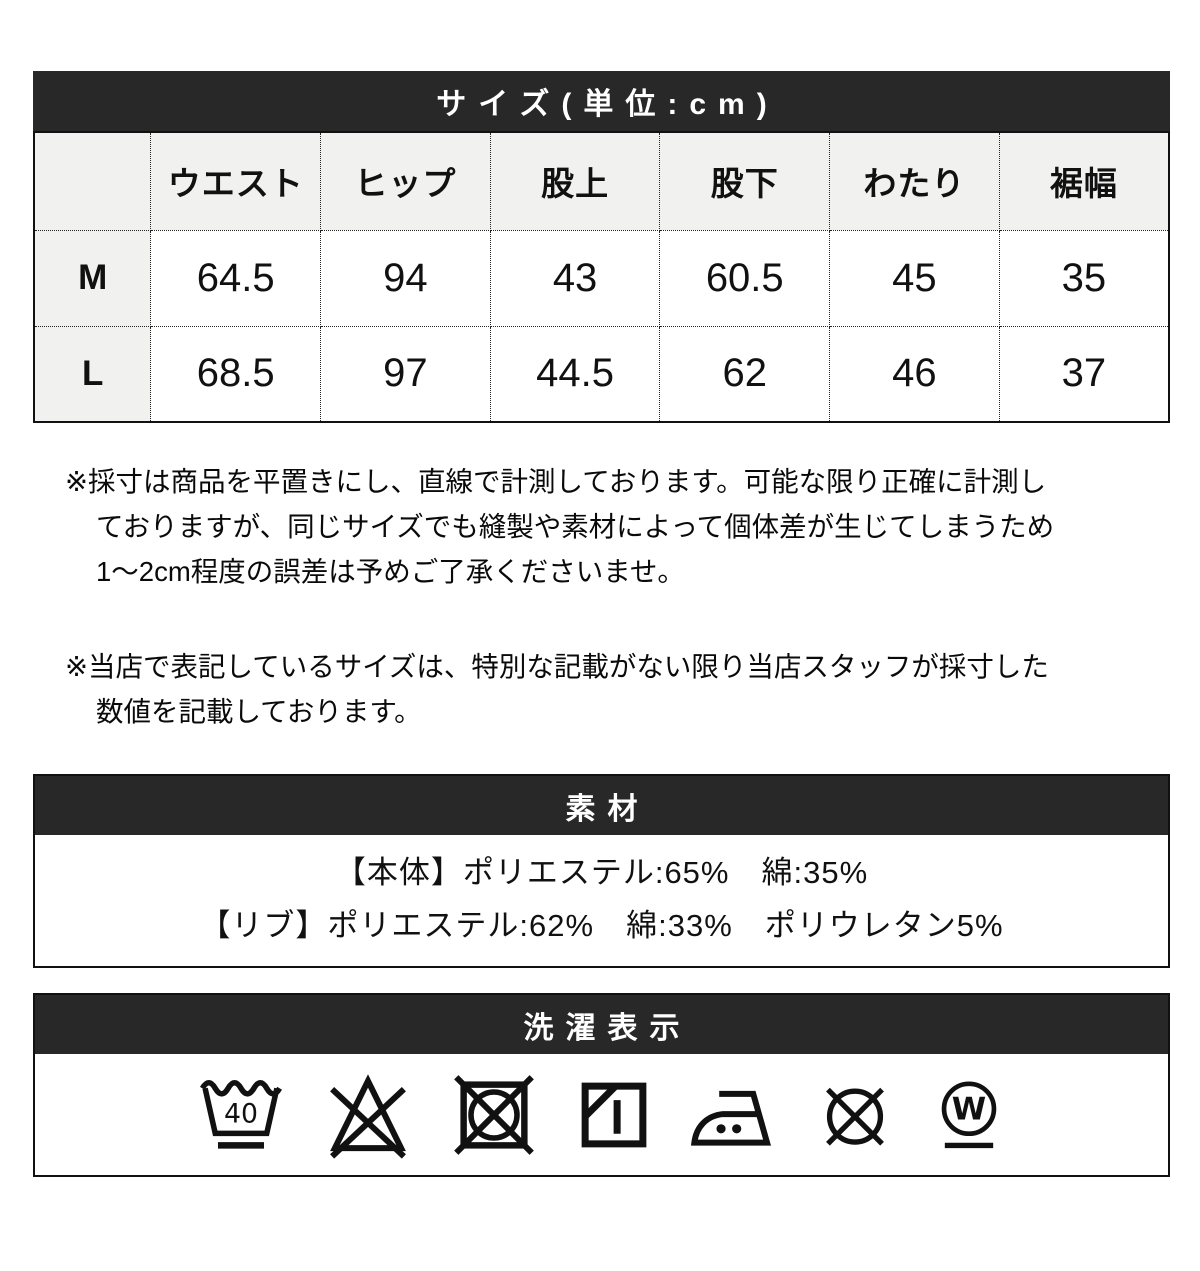  I want to click on material-line-rib: 【リブ】ポリエステル:62% 綿:33% ポリウレタン5%, so click(601, 925).